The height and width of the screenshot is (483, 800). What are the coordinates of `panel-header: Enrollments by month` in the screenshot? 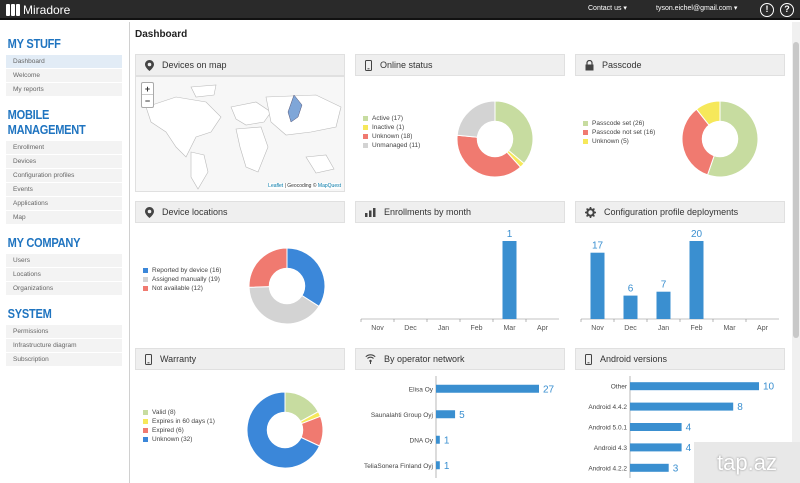 It's located at (460, 212).